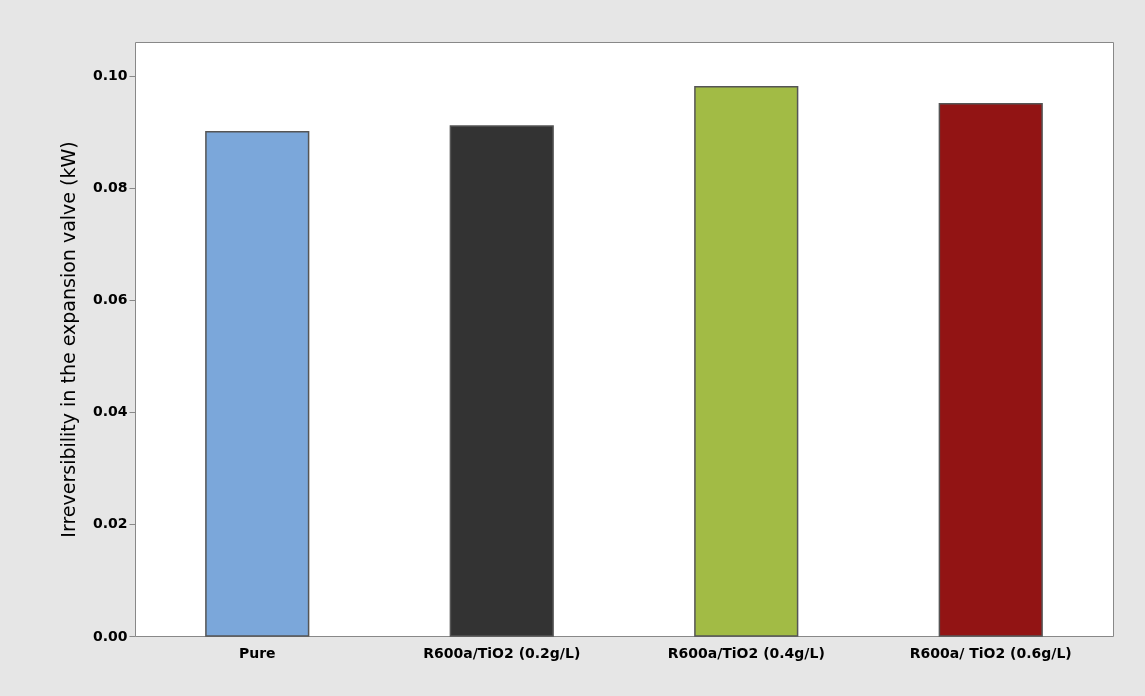 This screenshot has width=1145, height=696. I want to click on y-tick-label: 0.00, so click(110, 635).